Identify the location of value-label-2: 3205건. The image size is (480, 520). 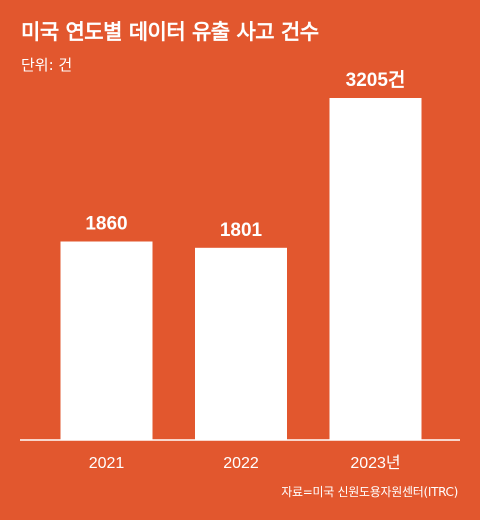
(376, 80).